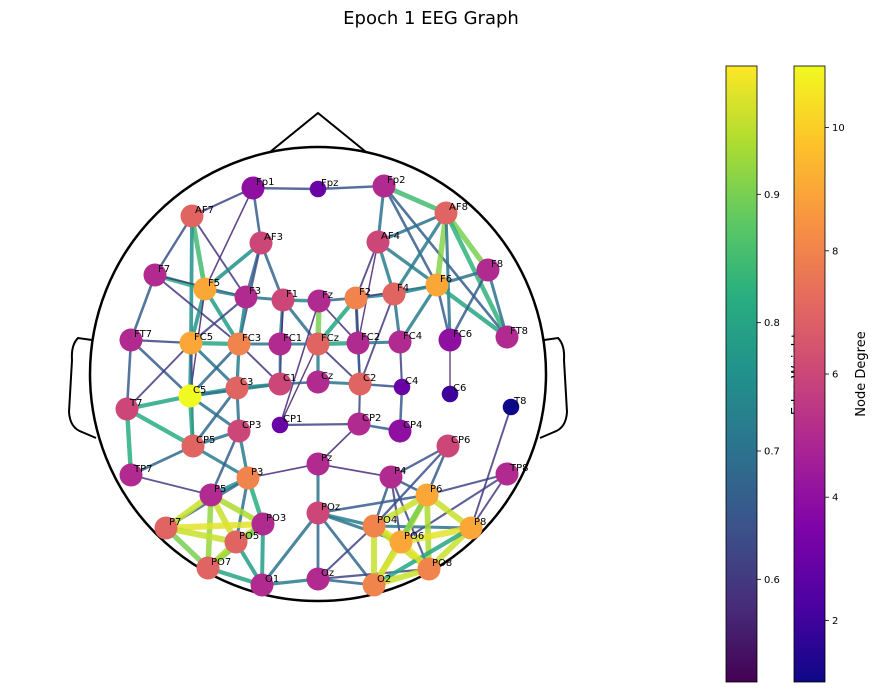  I want to click on edge-O1-POz, so click(290, 549).